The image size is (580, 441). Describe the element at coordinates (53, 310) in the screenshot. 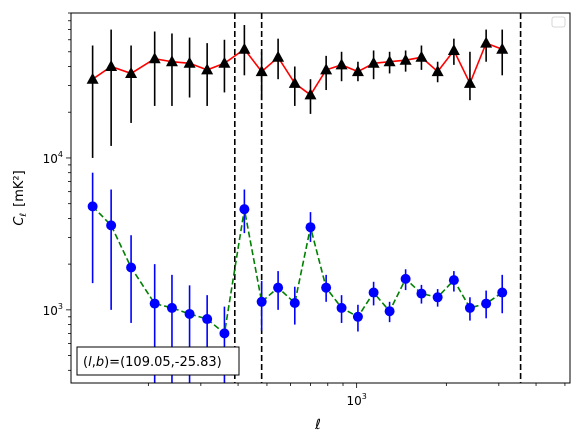

I see `y-tick-label: 10³` at that location.